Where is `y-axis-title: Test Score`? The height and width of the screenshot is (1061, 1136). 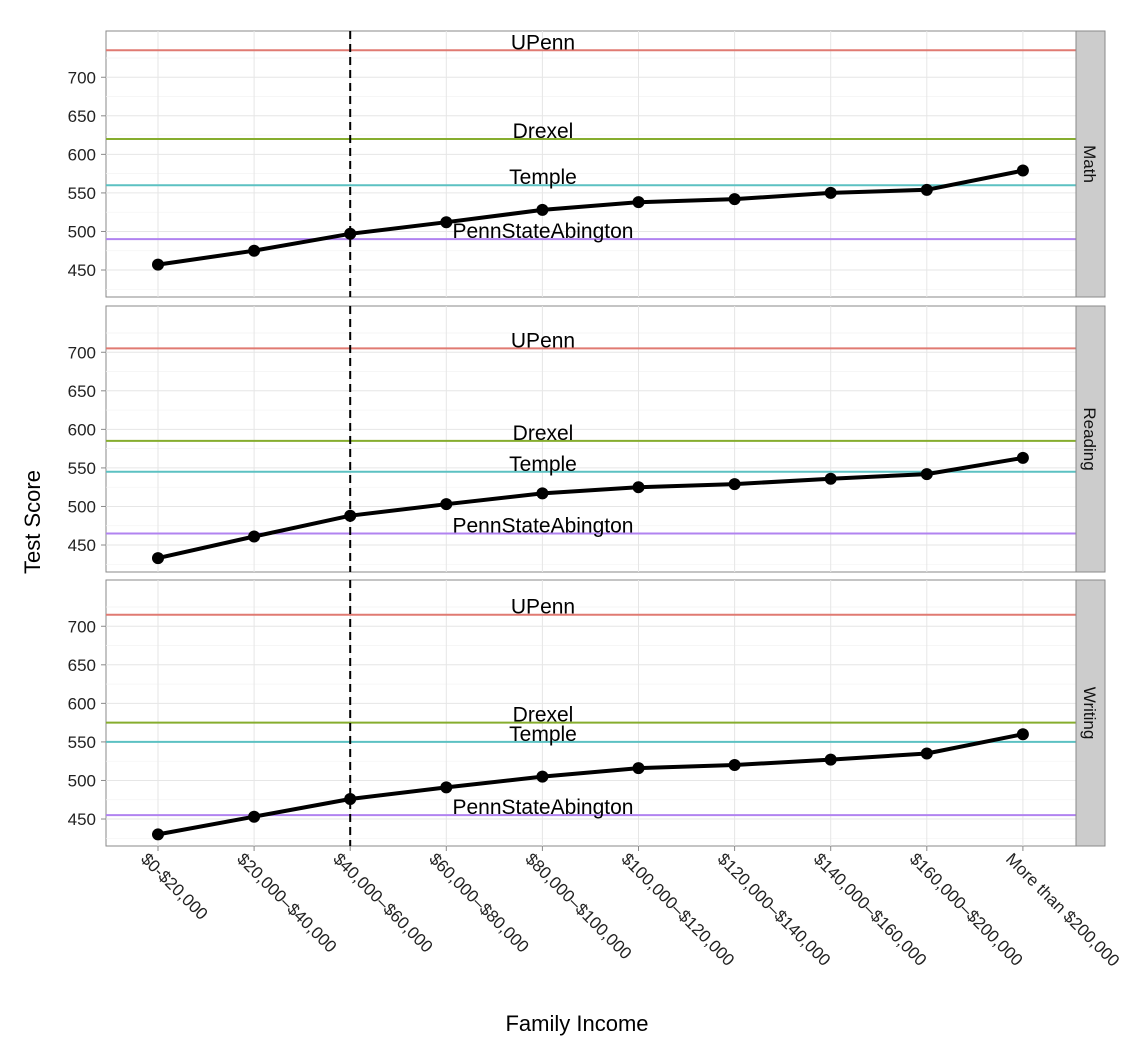 y-axis-title: Test Score is located at coordinates (32, 522).